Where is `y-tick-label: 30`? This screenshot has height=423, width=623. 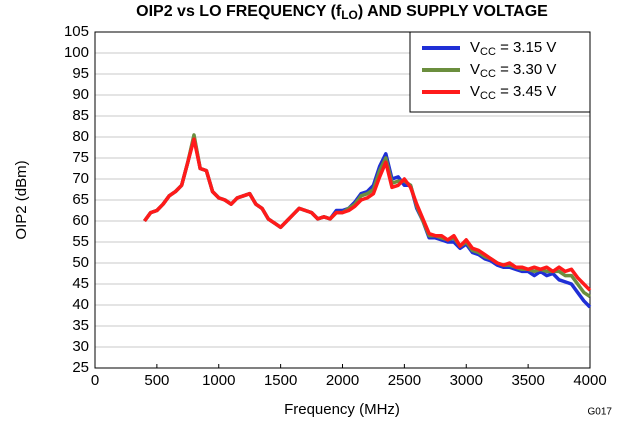 y-tick-label: 30 is located at coordinates (80, 346).